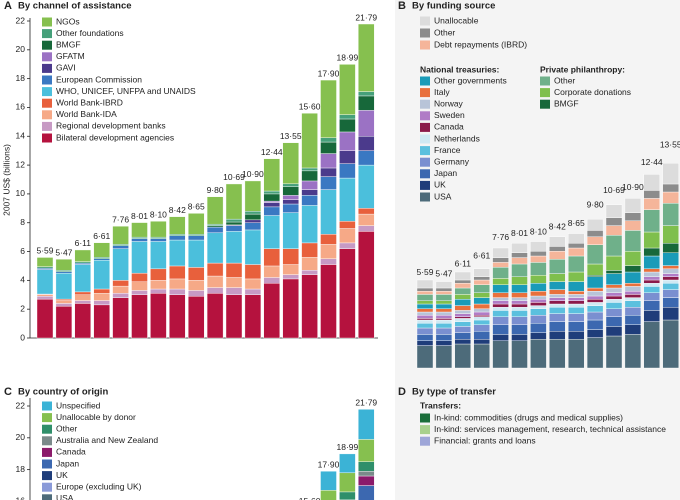 The width and height of the screenshot is (680, 500). What do you see at coordinates (115, 137) in the screenshot?
I see `legend-label: Bilateral development agencies` at bounding box center [115, 137].